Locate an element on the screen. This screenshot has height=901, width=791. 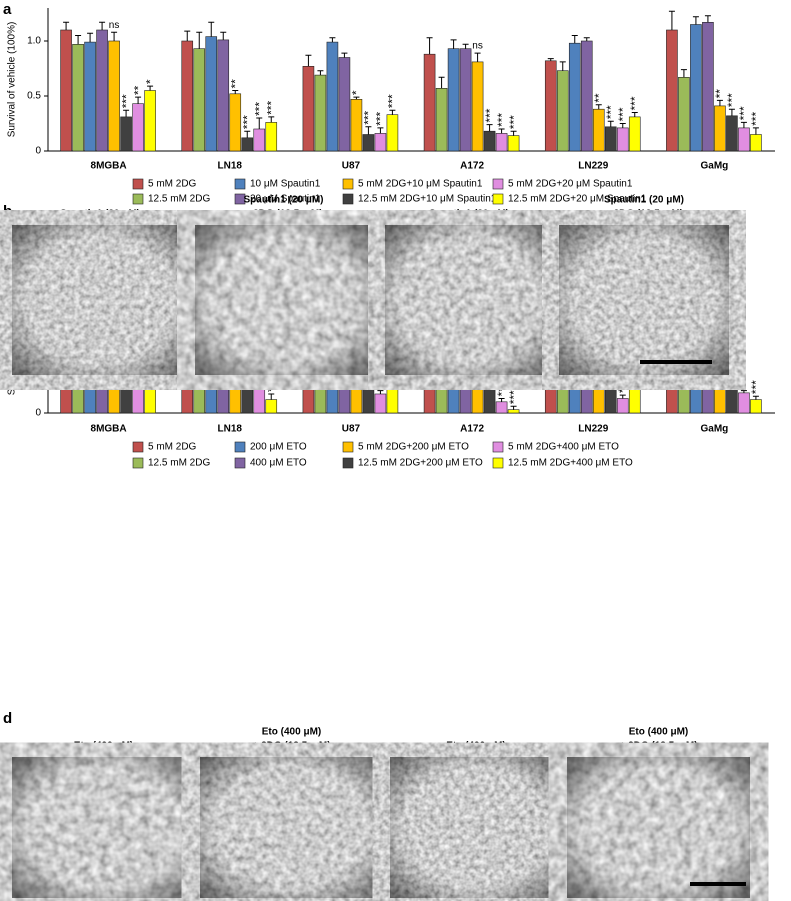
y-tick-label: 1.0 is located at coordinates (34, 41).